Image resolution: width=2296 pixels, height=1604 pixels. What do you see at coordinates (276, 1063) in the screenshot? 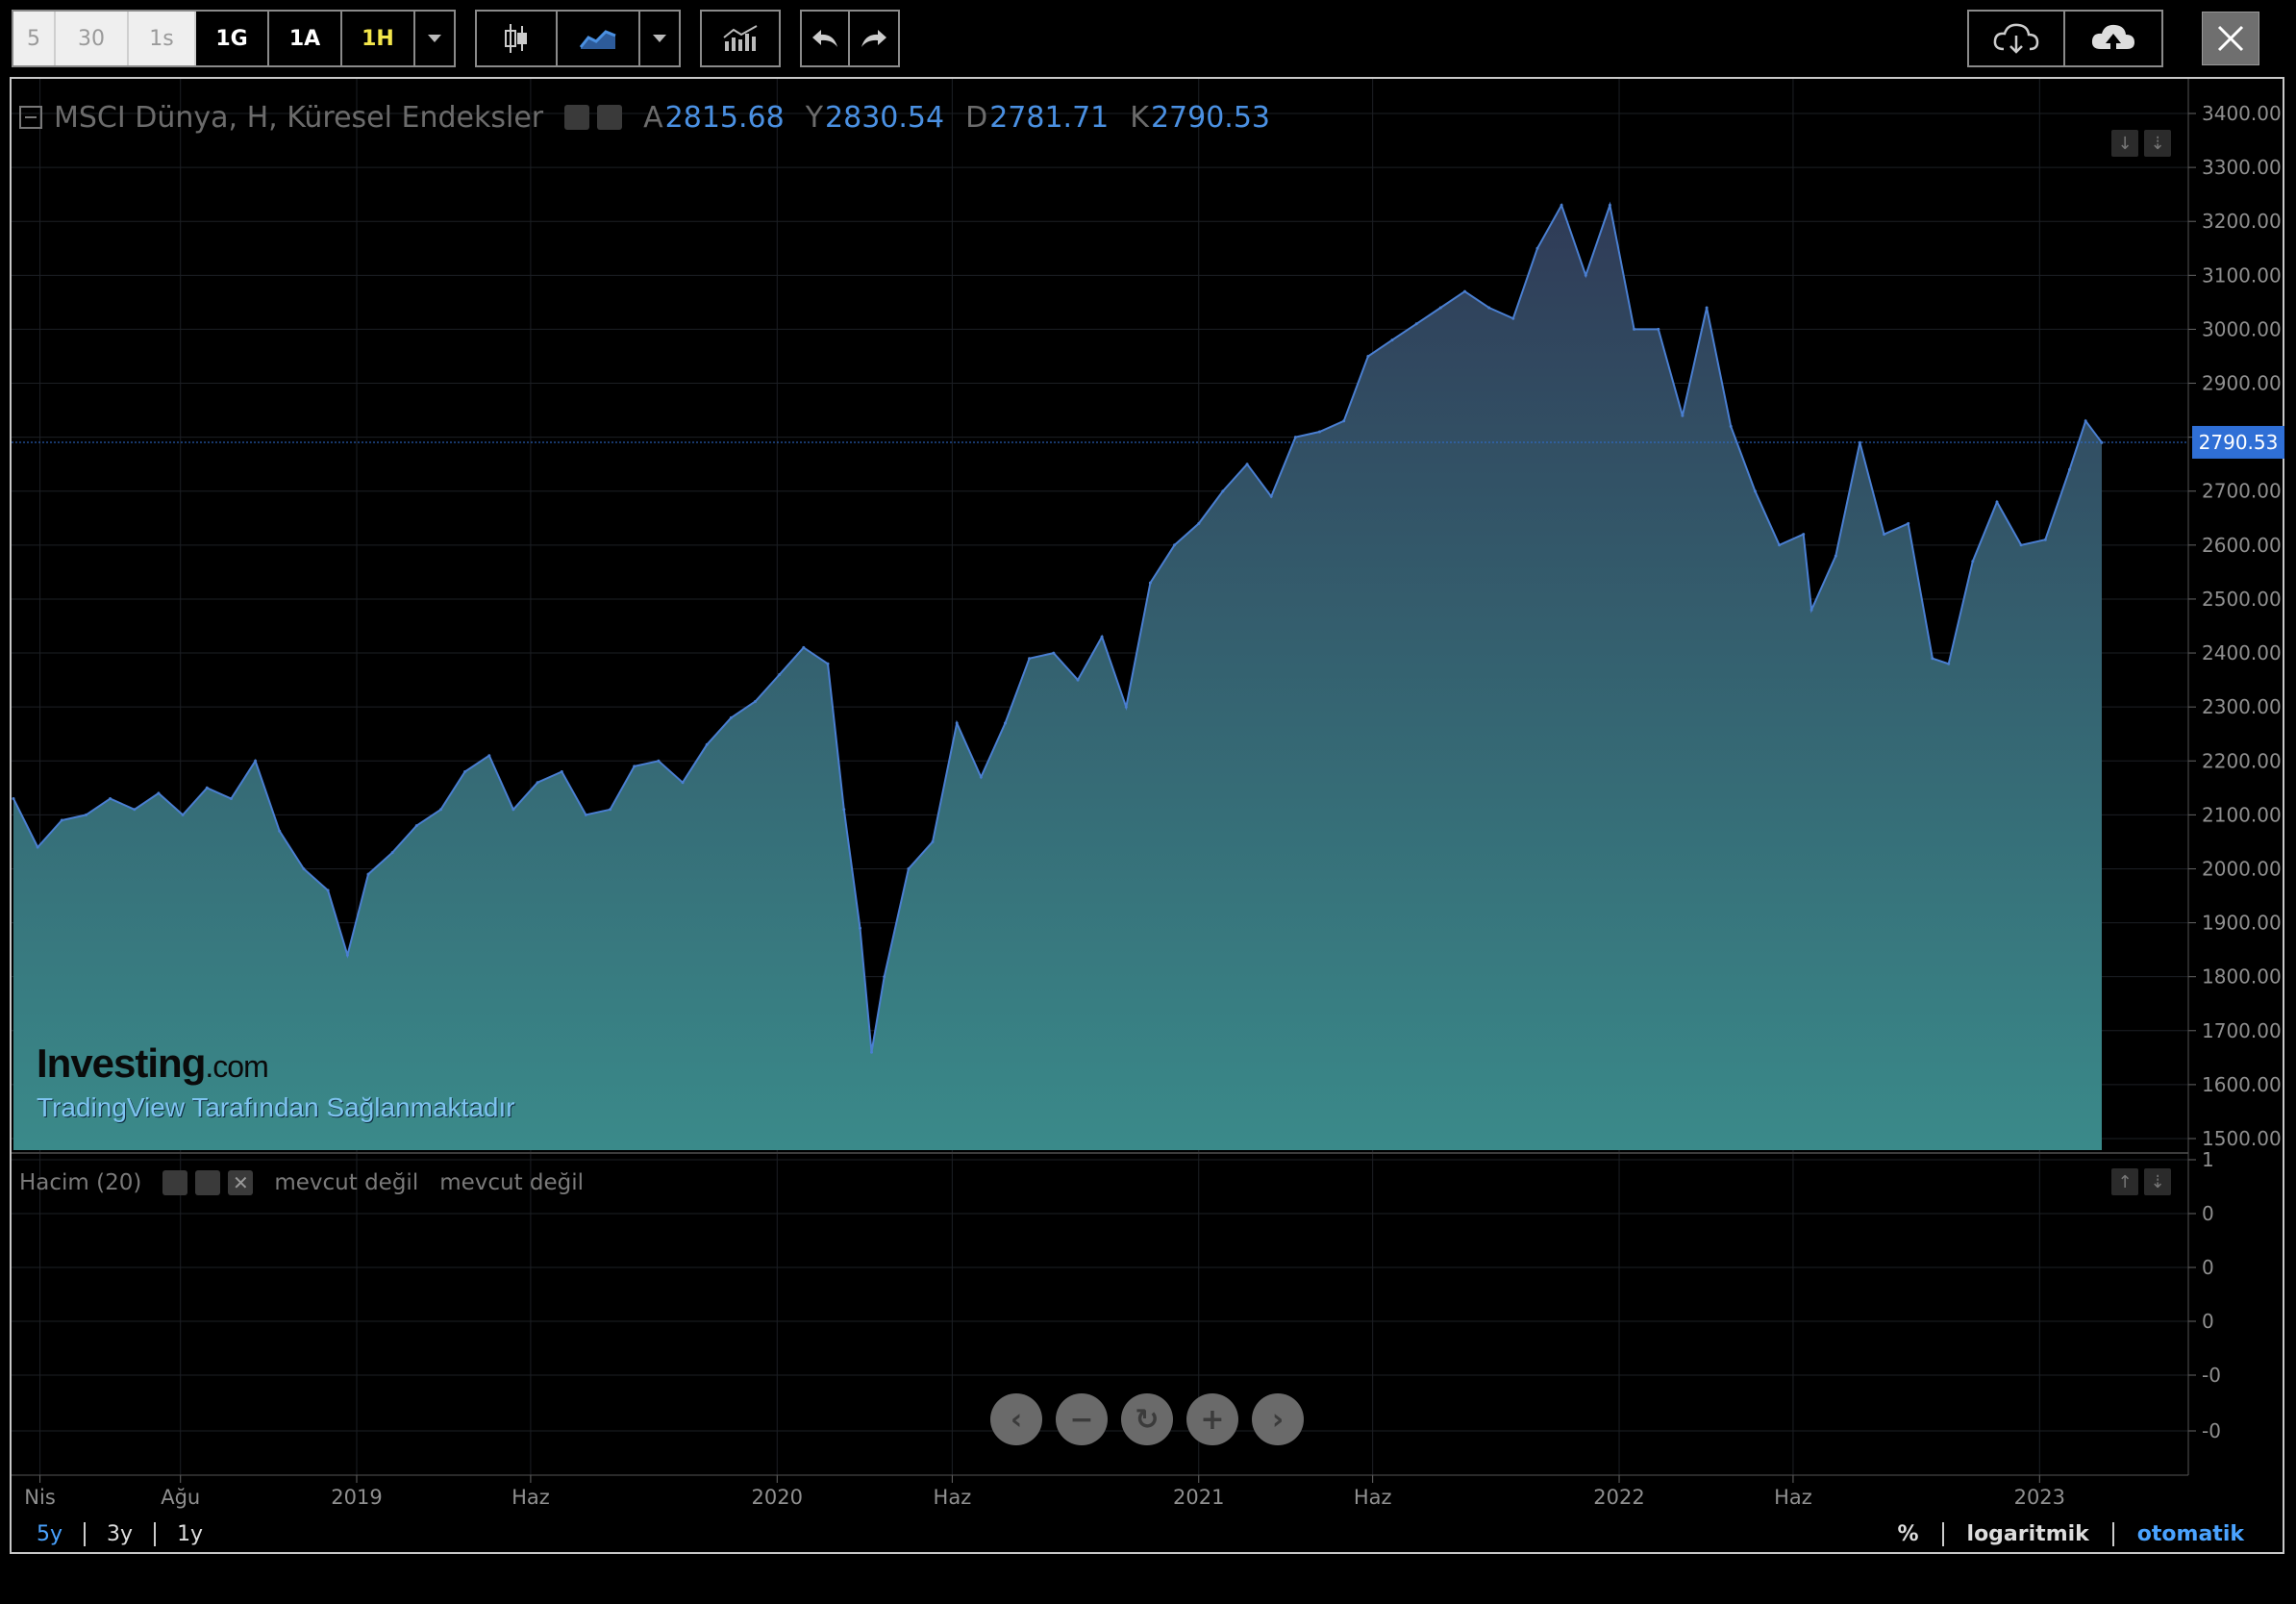
I see `investing-logo: Investing.com` at bounding box center [276, 1063].